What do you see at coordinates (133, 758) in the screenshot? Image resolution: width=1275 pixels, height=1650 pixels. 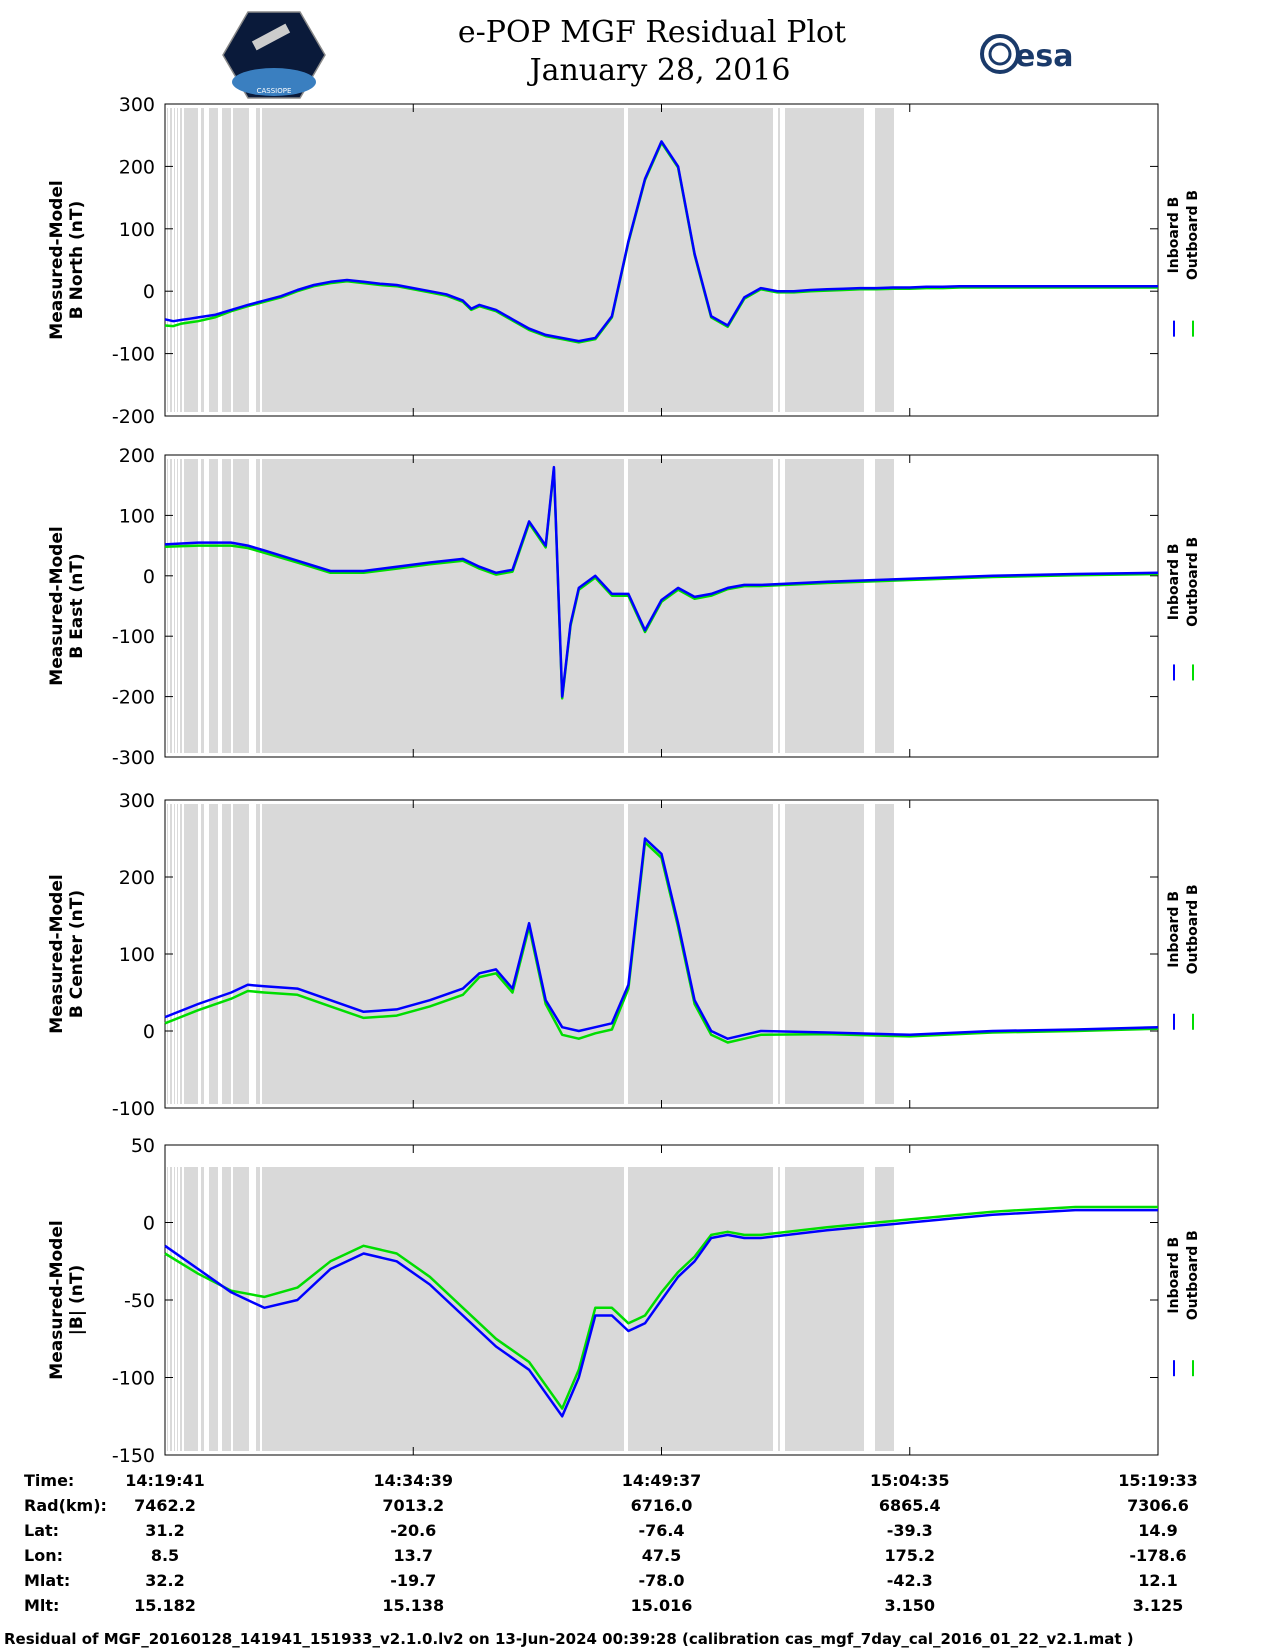 I see `y-tick-label: -300` at bounding box center [133, 758].